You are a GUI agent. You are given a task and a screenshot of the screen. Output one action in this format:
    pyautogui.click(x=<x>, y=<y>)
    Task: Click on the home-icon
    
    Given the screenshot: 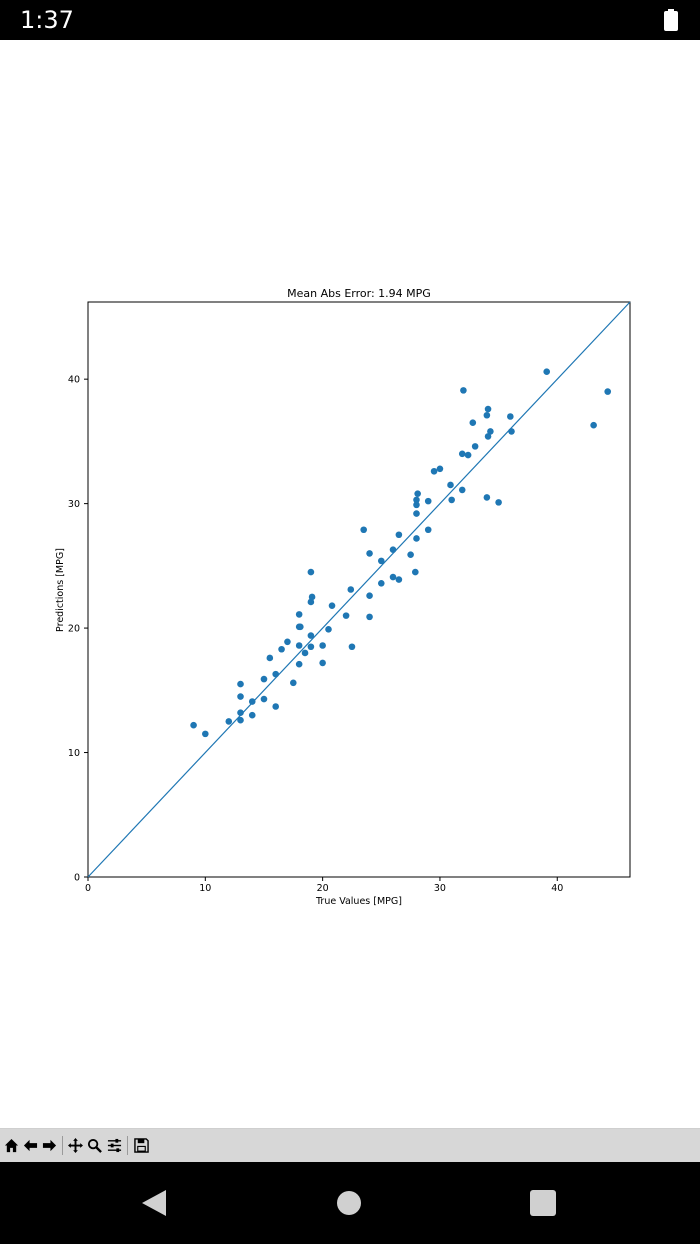 What is the action you would take?
    pyautogui.click(x=11, y=1145)
    